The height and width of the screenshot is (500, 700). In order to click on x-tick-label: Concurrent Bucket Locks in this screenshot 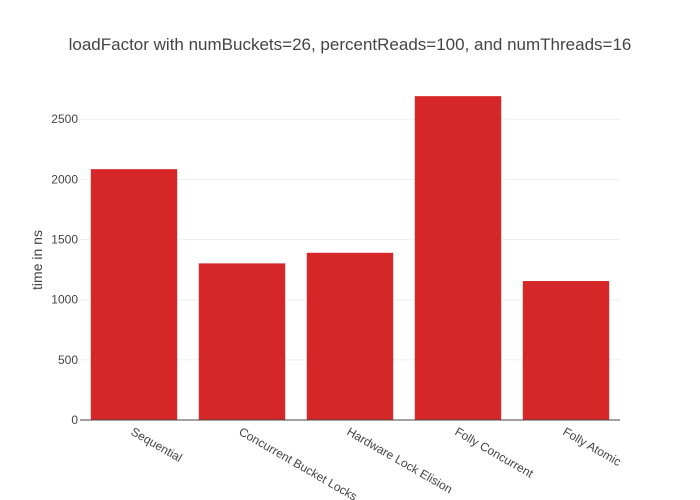, I will do `click(298, 462)`.